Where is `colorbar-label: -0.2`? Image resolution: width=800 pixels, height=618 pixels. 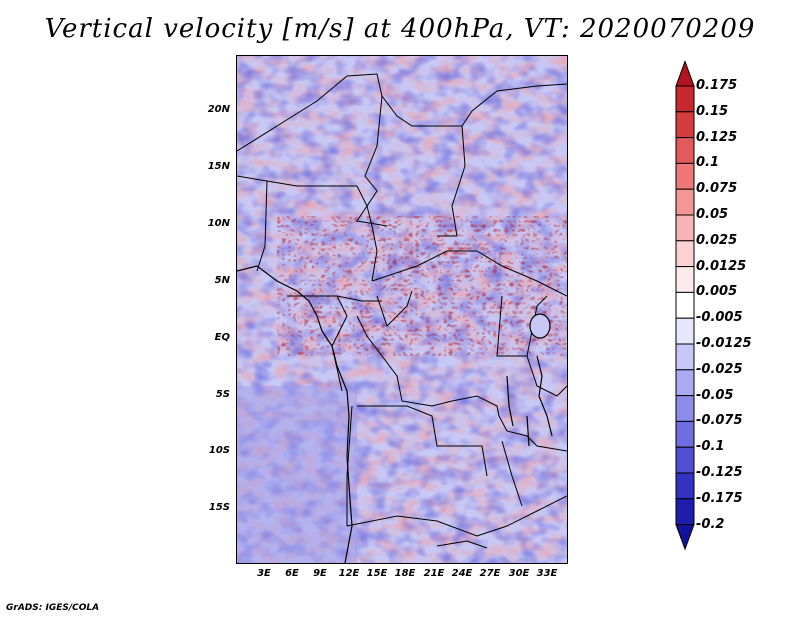
colorbar-label: -0.2 is located at coordinates (710, 524).